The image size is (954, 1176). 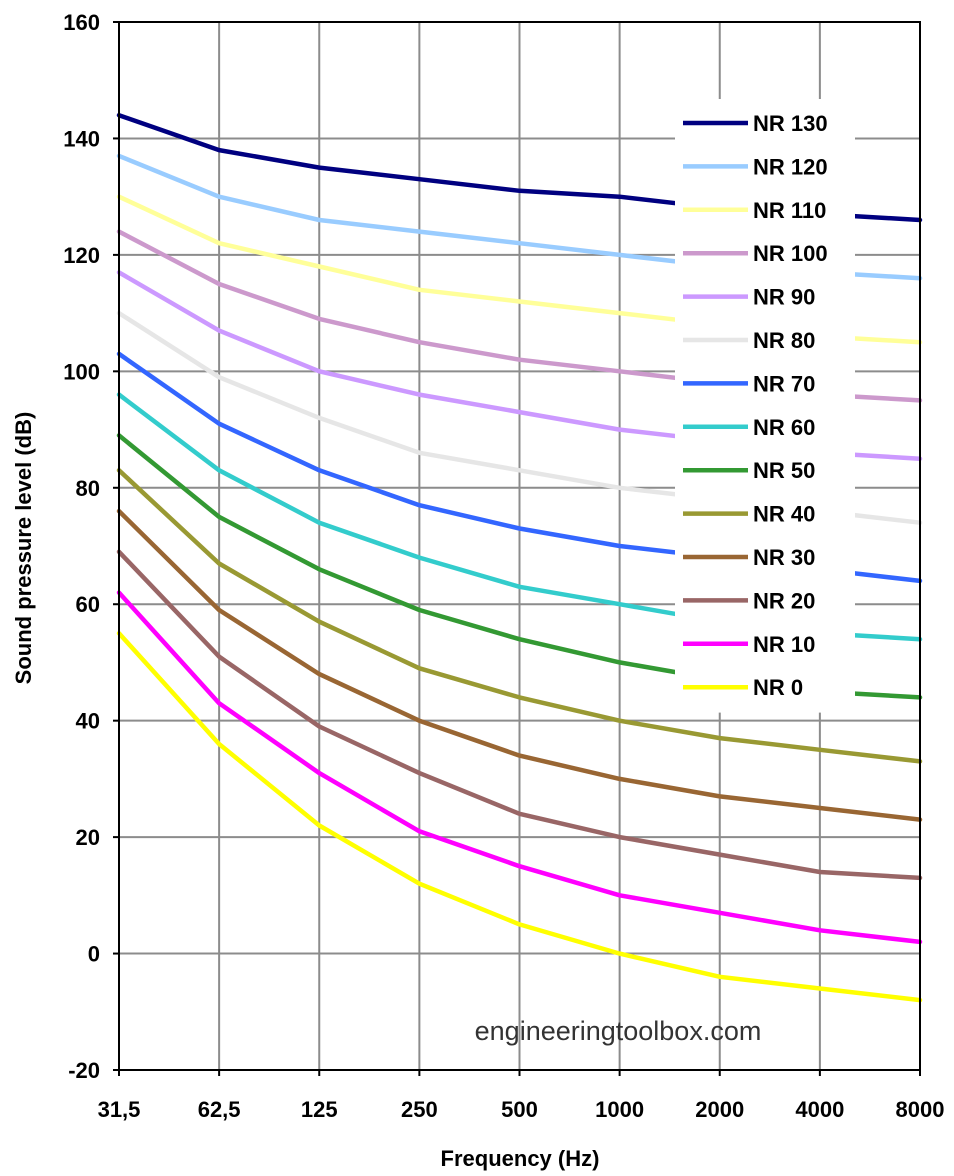 What do you see at coordinates (88, 604) in the screenshot?
I see `y-tick-label: 60` at bounding box center [88, 604].